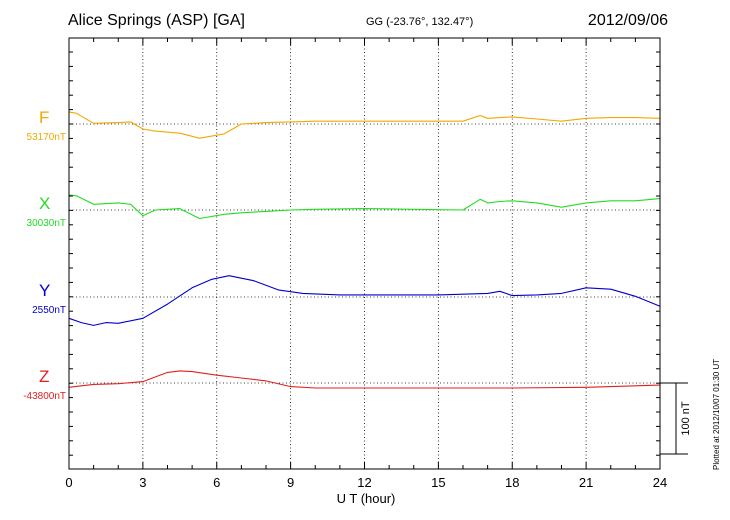 Image resolution: width=730 pixels, height=520 pixels. I want to click on x-tick-label: 18, so click(512, 482).